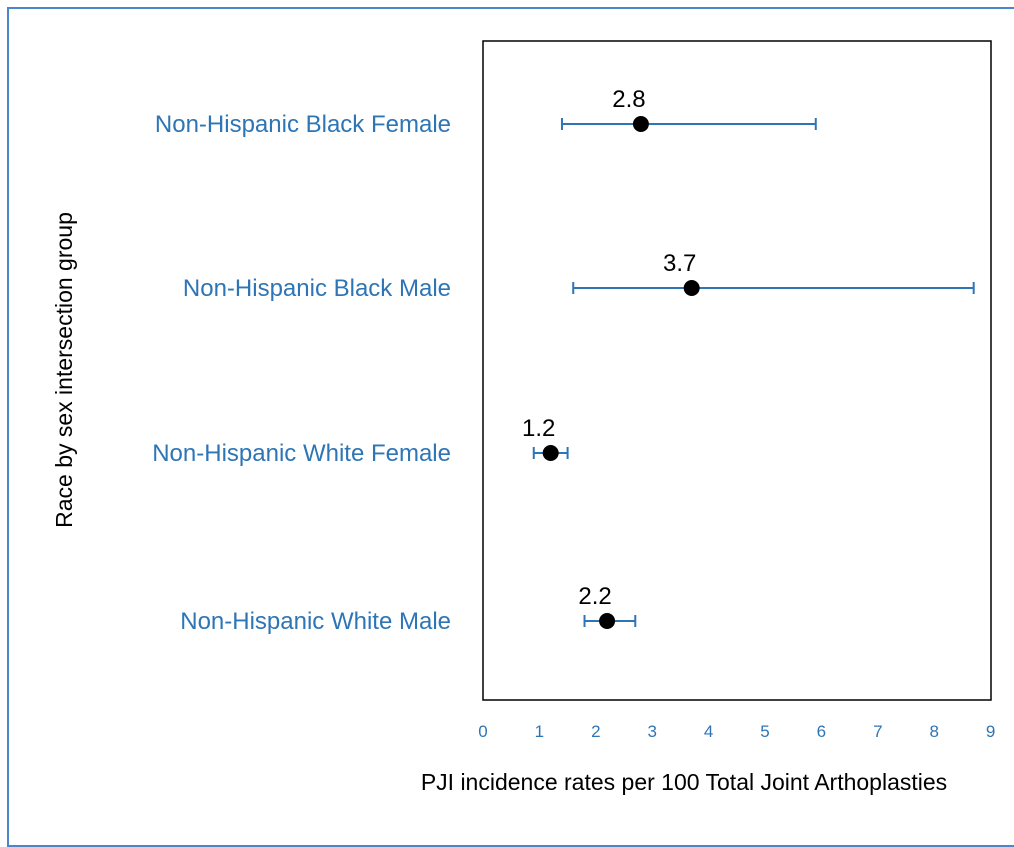  Describe the element at coordinates (315, 621) in the screenshot. I see `category-label: Non-Hispanic White Male` at that location.